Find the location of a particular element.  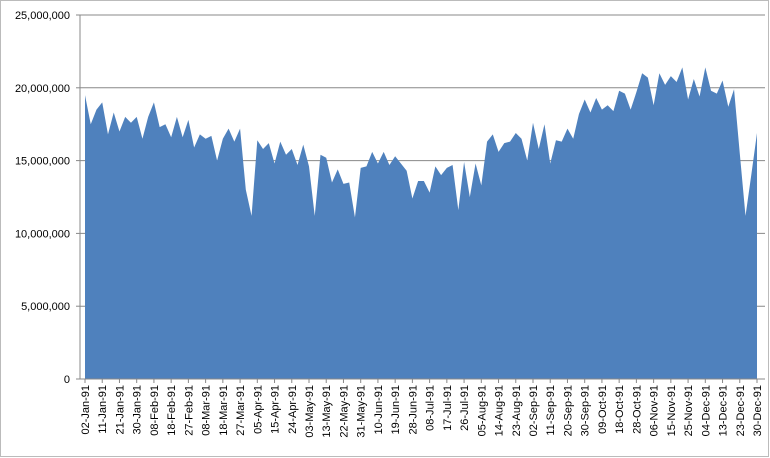

x-tick-label: 08-Mar-91 is located at coordinates (207, 410).